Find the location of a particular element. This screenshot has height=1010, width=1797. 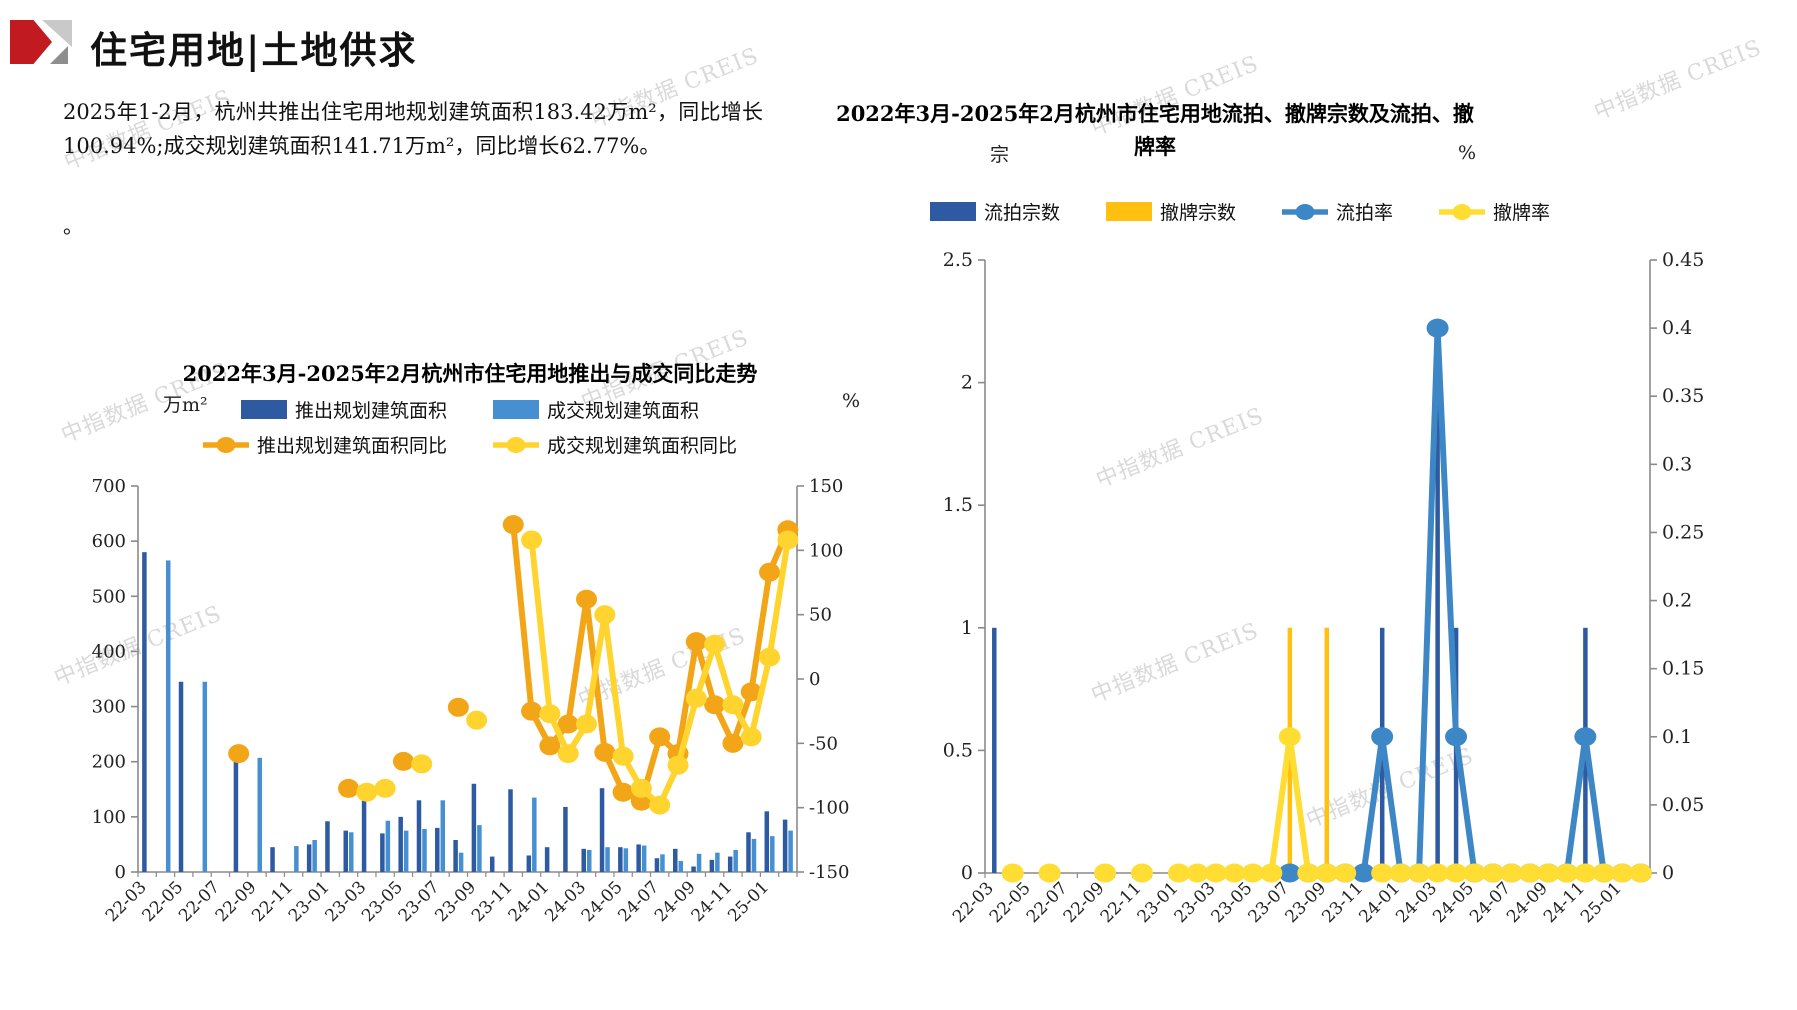

right-chart-left-axis-unit: 宗 is located at coordinates (1000, 155).